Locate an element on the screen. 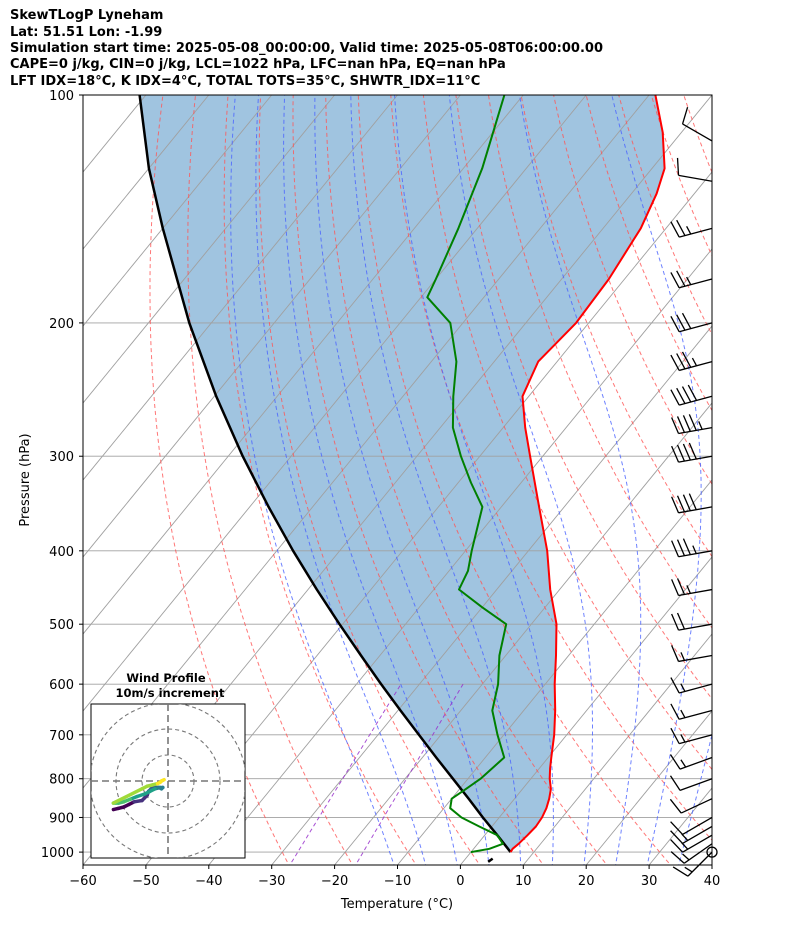 Image resolution: width=794 pixels, height=937 pixels. y-tick-label: 1000 is located at coordinates (57, 853).